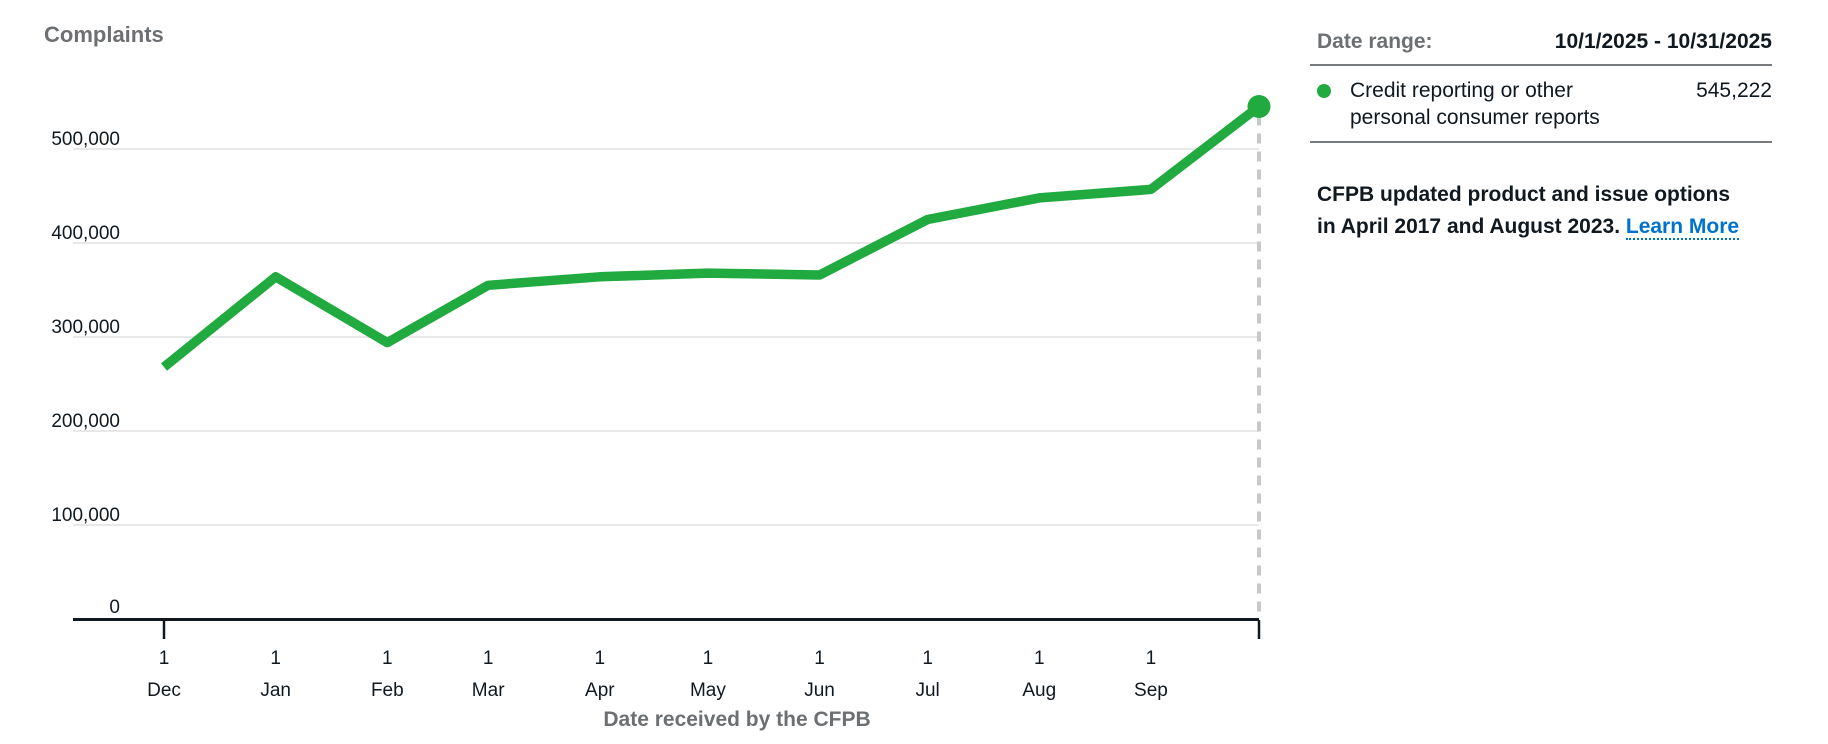 The height and width of the screenshot is (744, 1828). I want to click on x-tick-month-label: Jun, so click(819, 690).